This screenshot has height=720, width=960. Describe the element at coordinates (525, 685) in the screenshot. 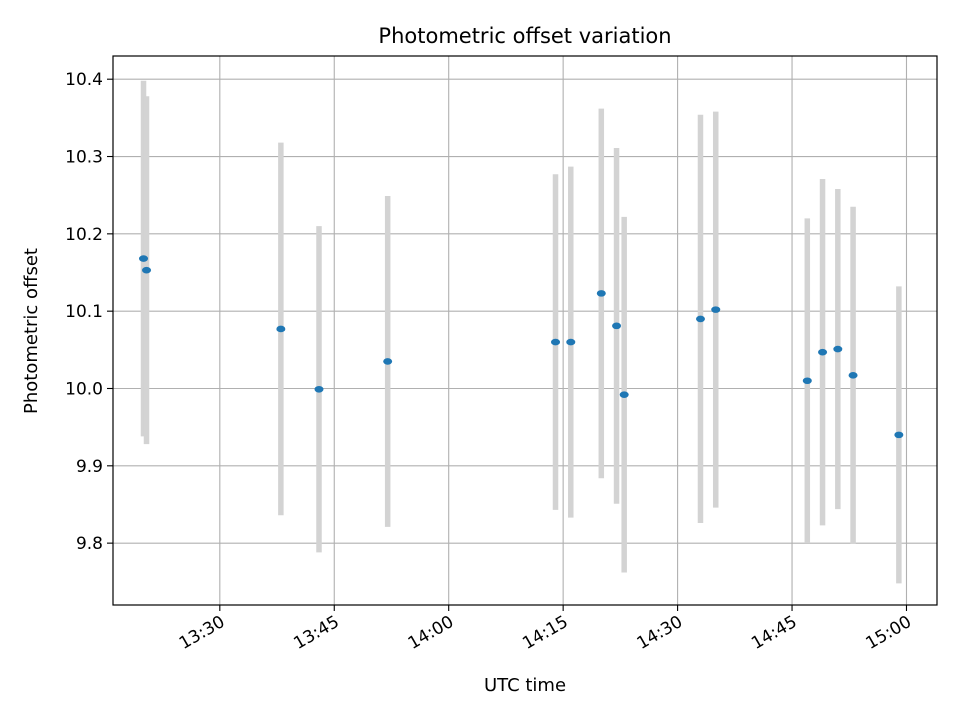

I see `x-axis-label: UTC time` at that location.